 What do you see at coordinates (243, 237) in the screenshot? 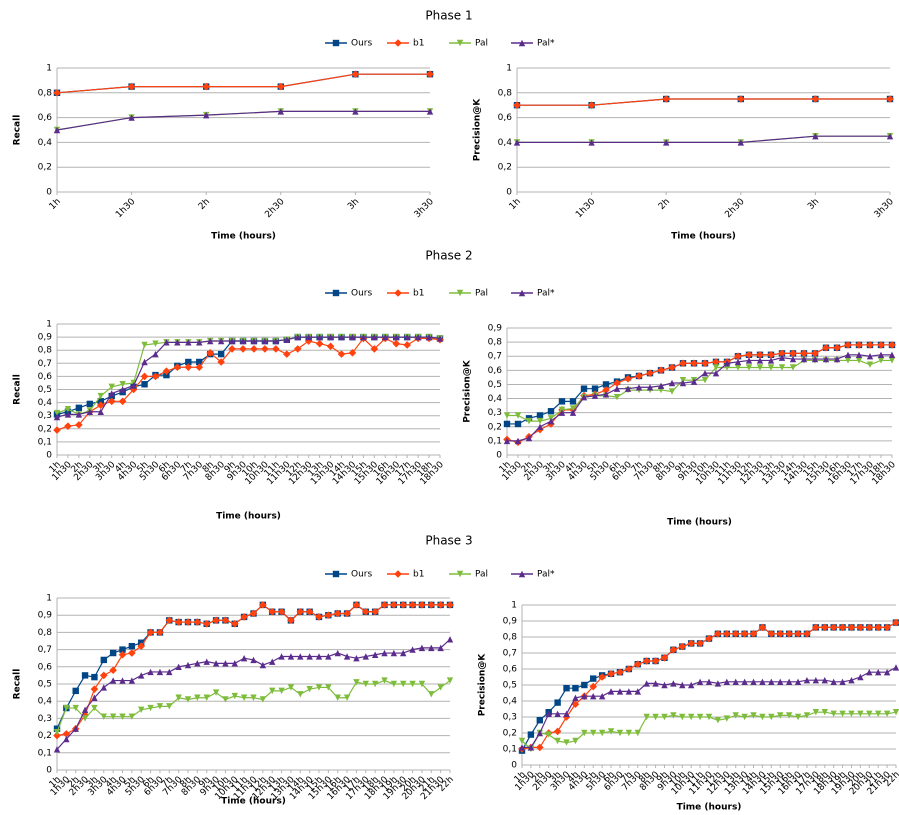
I see `x-axis-title: Time (hours)` at bounding box center [243, 237].